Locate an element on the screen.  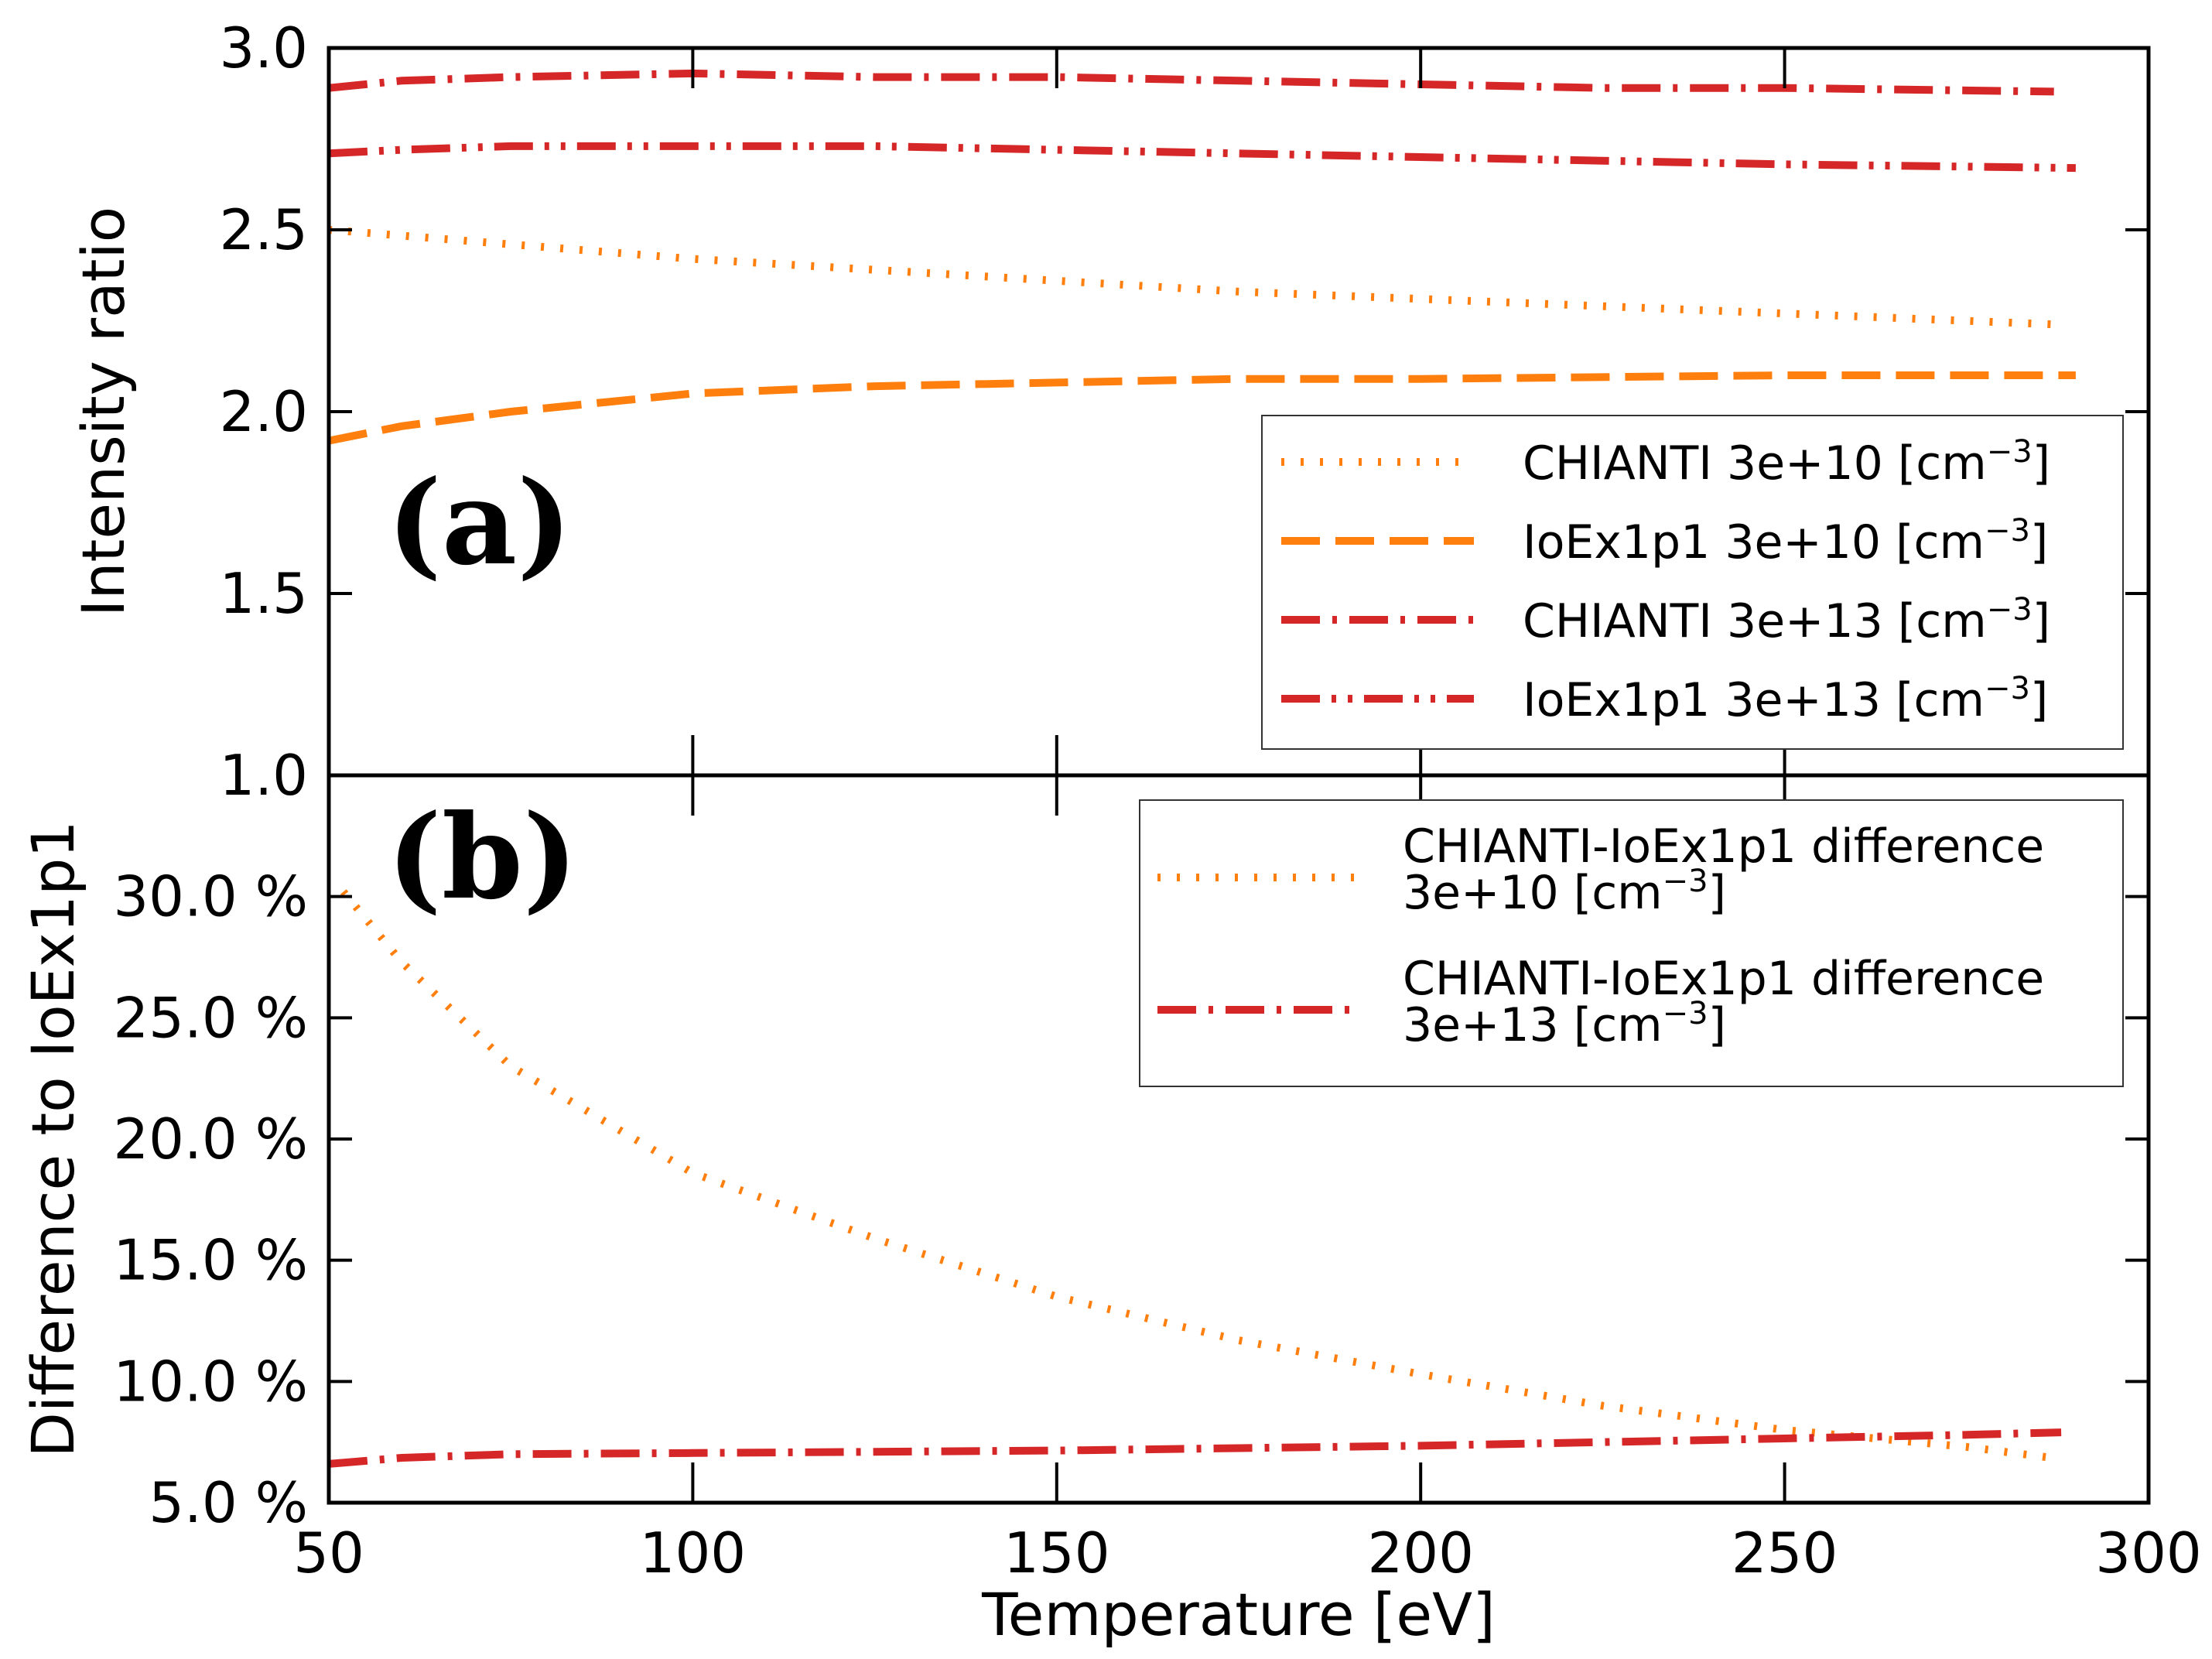
panel-a-legend-box is located at coordinates (1693, 582).